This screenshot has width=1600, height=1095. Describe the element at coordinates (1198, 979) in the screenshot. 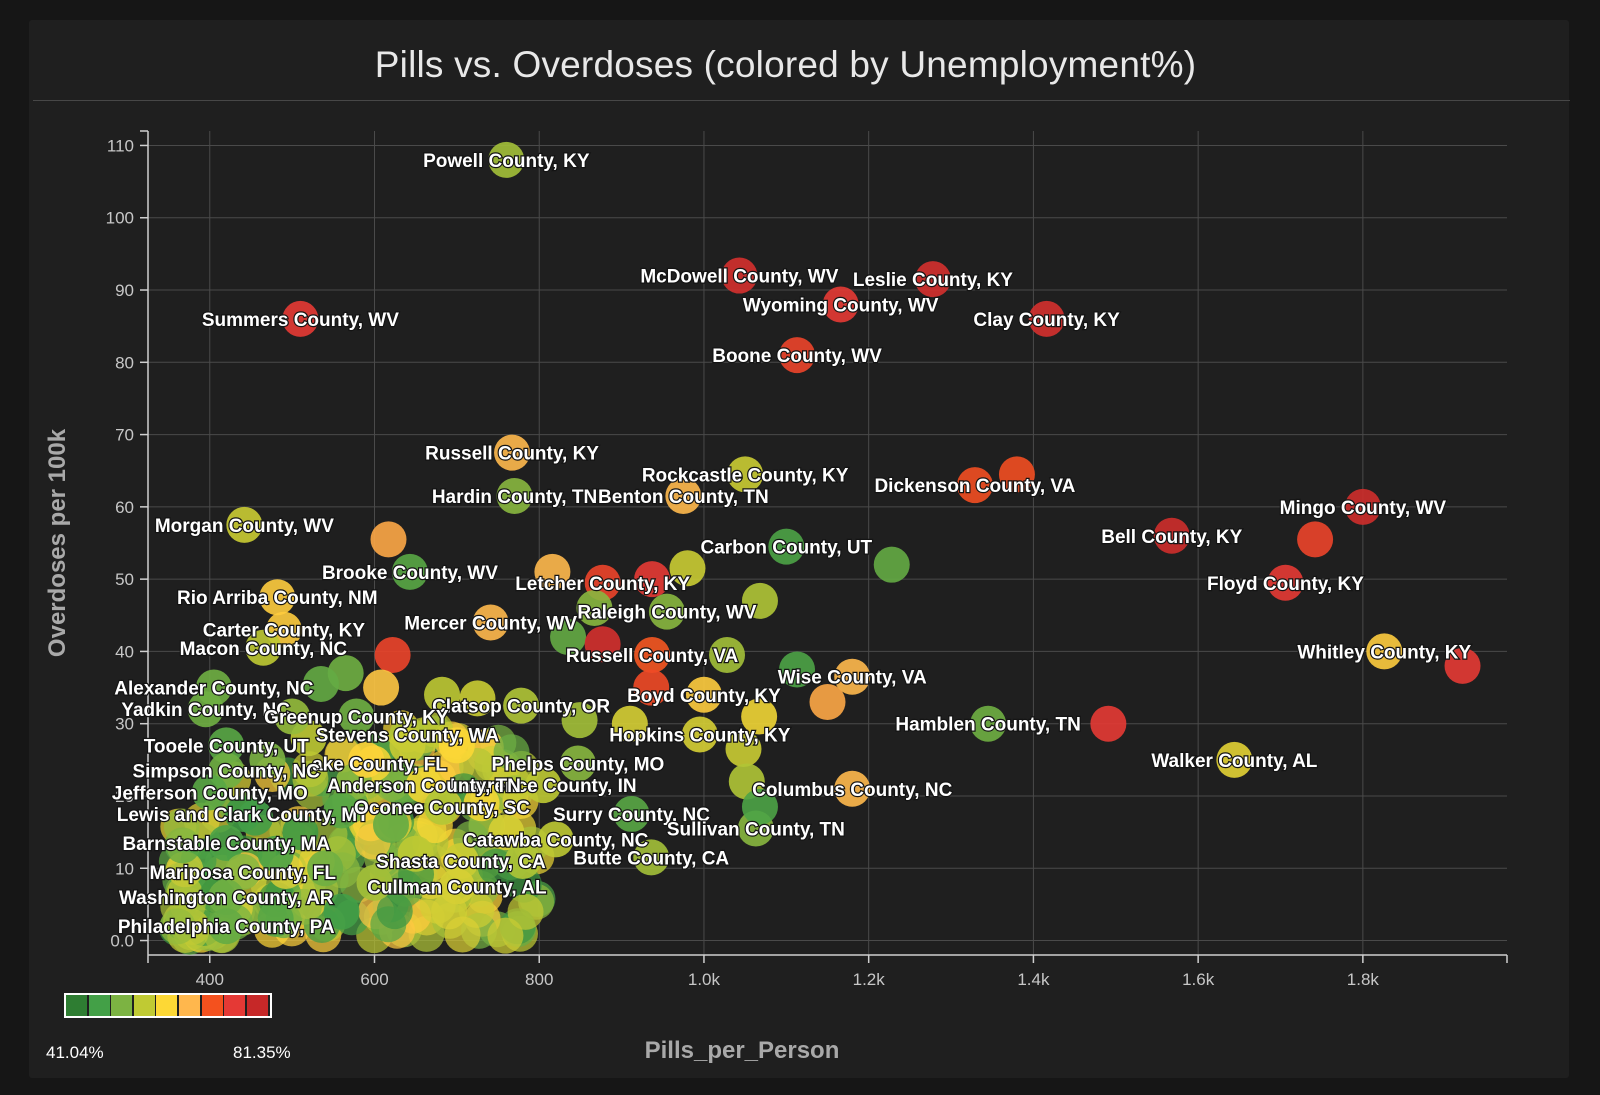

I see `x-tick-label: 1.6k` at that location.